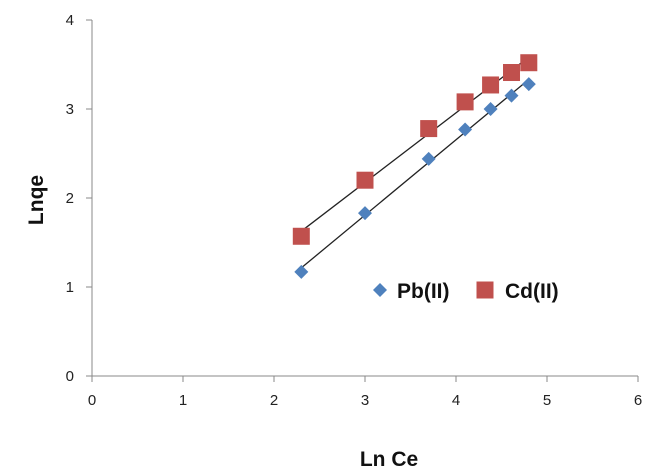 Image resolution: width=647 pixels, height=470 pixels. What do you see at coordinates (183, 400) in the screenshot?
I see `x-tick-label: 1` at bounding box center [183, 400].